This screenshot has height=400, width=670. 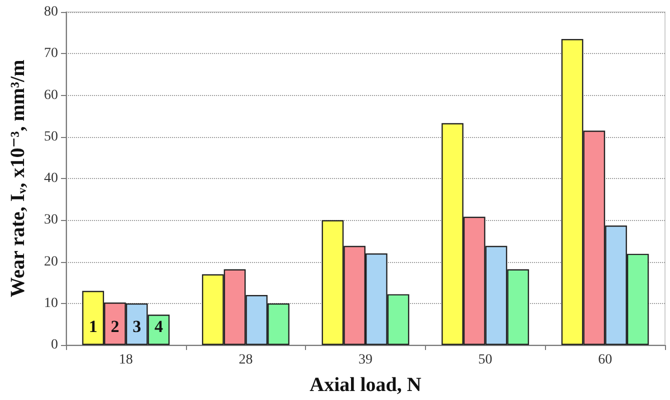 I want to click on x-axis-title: Axial load, N, so click(x=366, y=385).